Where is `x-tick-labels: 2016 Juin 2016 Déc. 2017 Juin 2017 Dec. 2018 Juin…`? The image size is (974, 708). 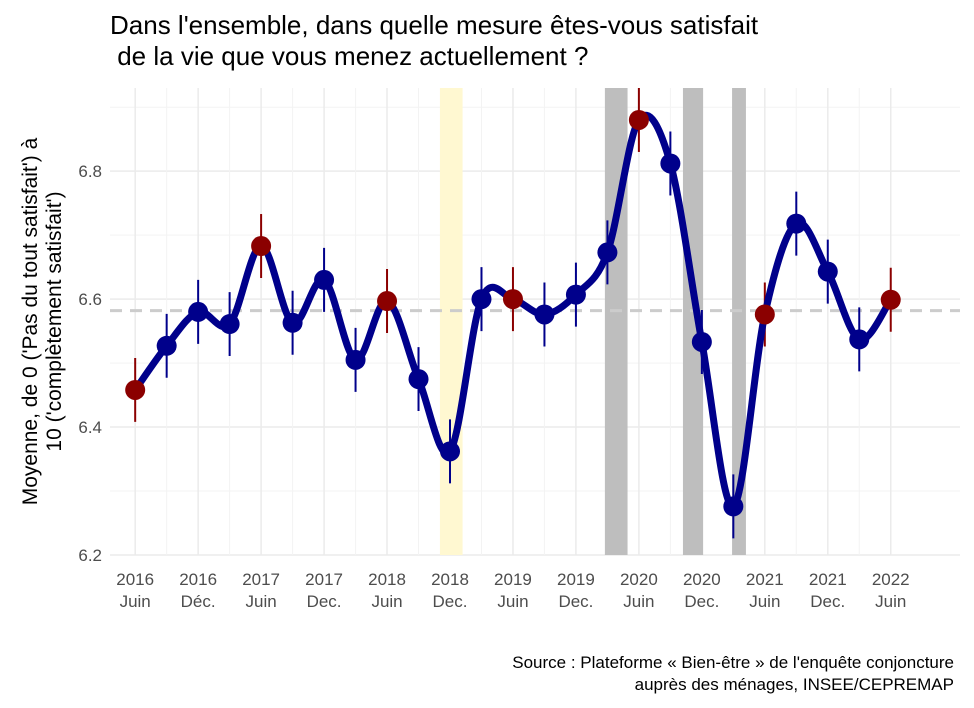 x-tick-labels: 2016 Juin 2016 Déc. 2017 Juin 2017 Dec. 2018 Juin… is located at coordinates (512, 590).